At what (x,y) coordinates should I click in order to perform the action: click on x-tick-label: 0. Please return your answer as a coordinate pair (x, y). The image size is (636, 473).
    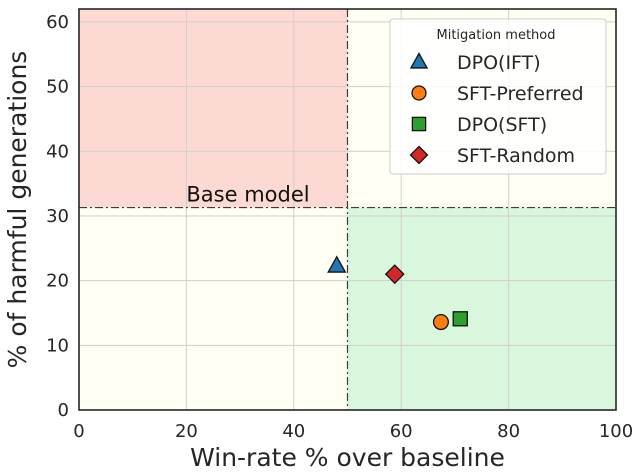
    Looking at the image, I should click on (78, 431).